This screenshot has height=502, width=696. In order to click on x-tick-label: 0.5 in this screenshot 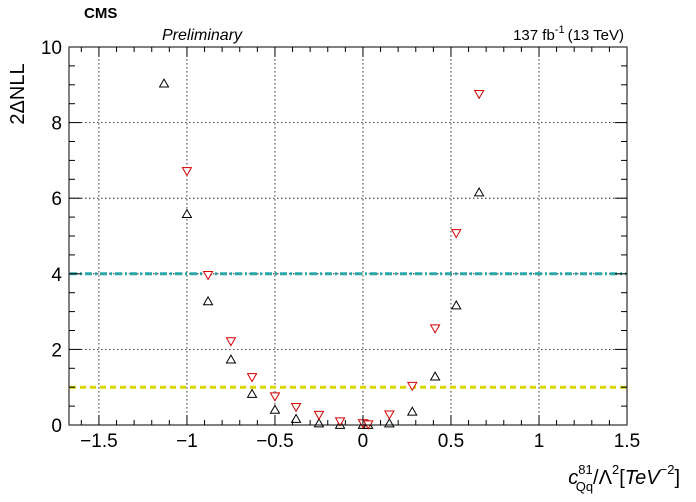, I will do `click(451, 441)`.